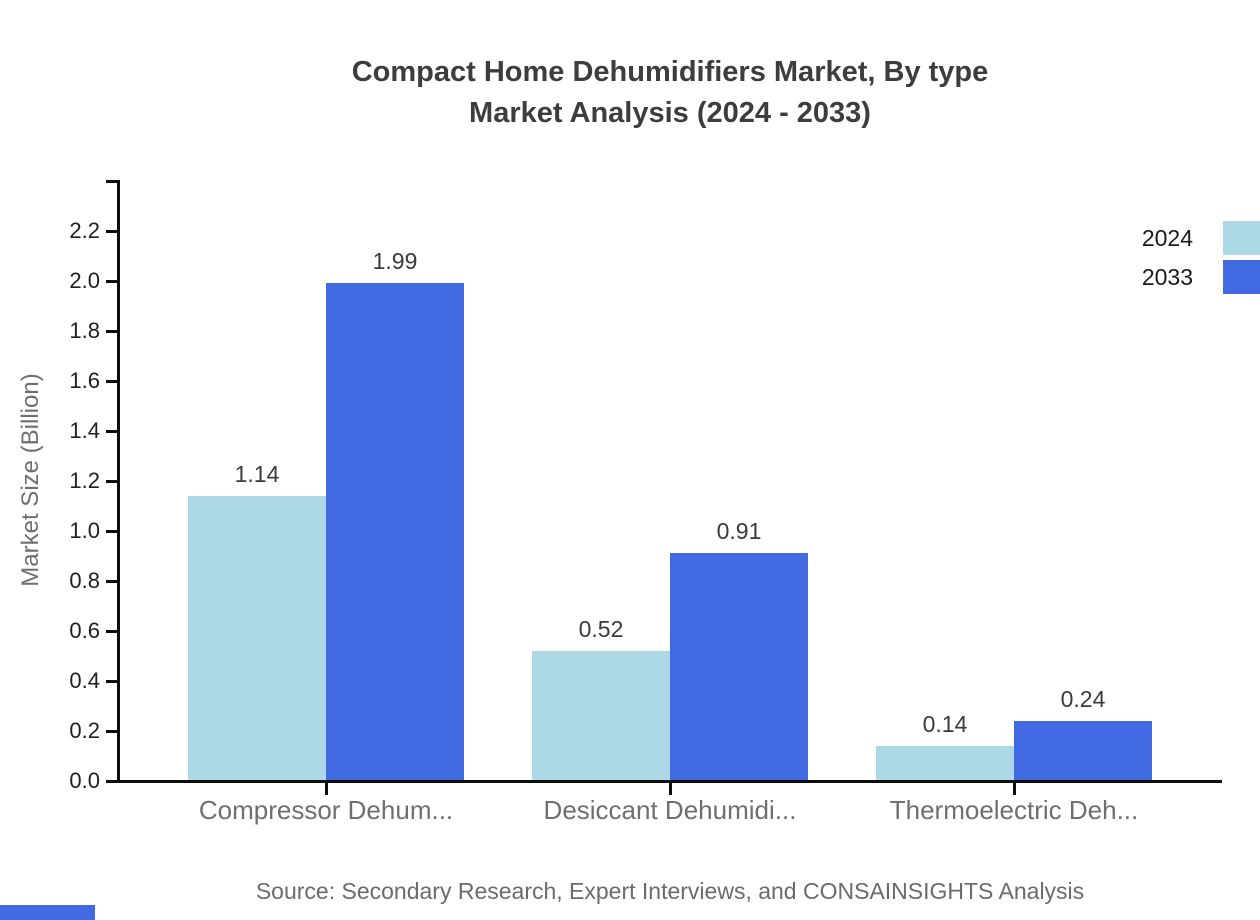 Image resolution: width=1260 pixels, height=920 pixels. What do you see at coordinates (84, 630) in the screenshot?
I see `y-tick-label: 0.6` at bounding box center [84, 630].